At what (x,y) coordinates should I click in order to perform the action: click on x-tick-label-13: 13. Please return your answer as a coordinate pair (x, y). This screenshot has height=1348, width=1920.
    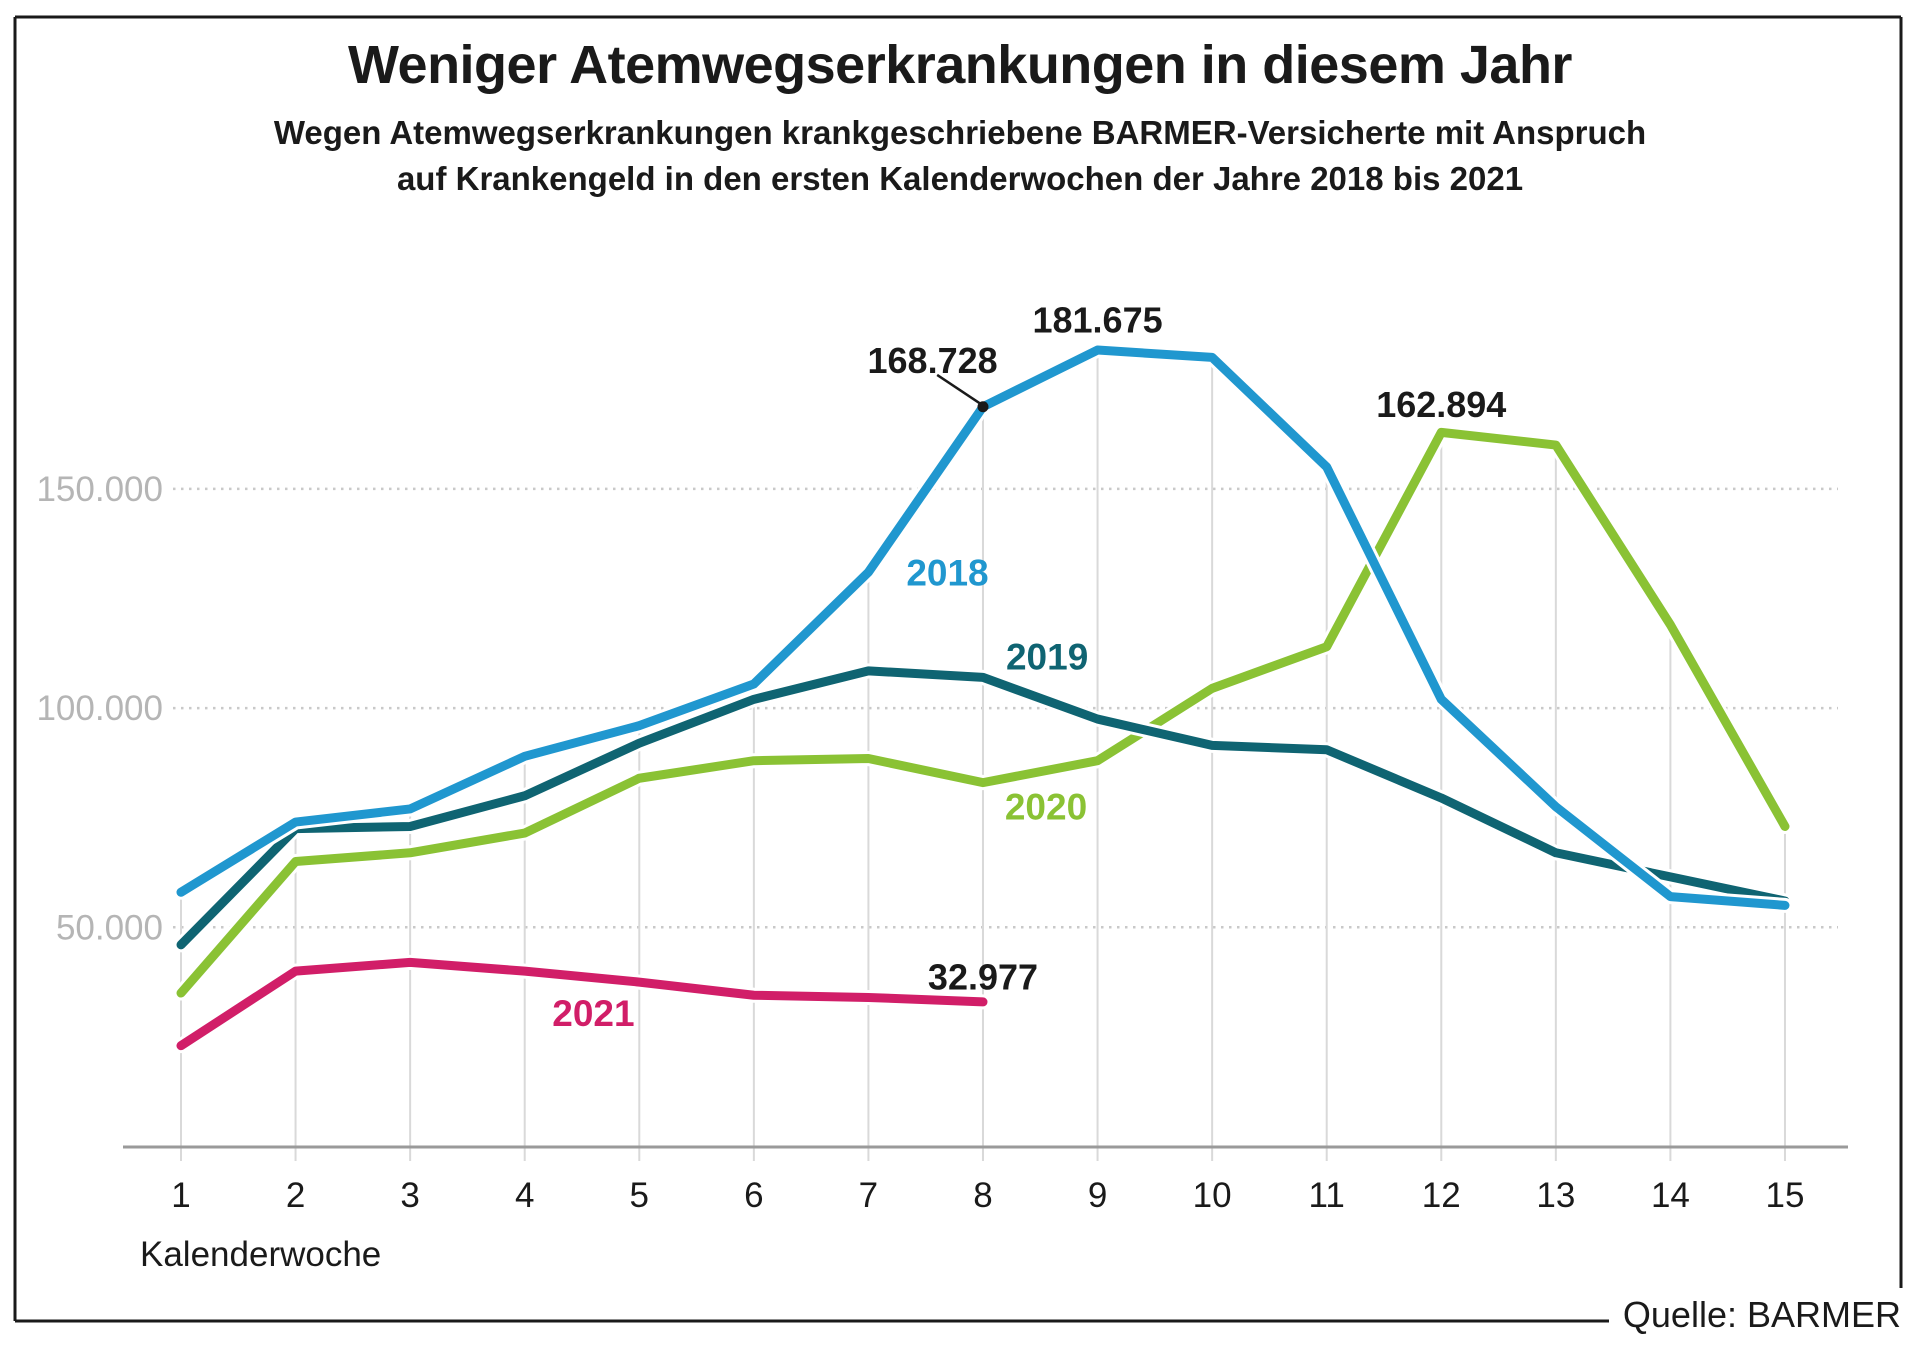
    Looking at the image, I should click on (1555, 1195).